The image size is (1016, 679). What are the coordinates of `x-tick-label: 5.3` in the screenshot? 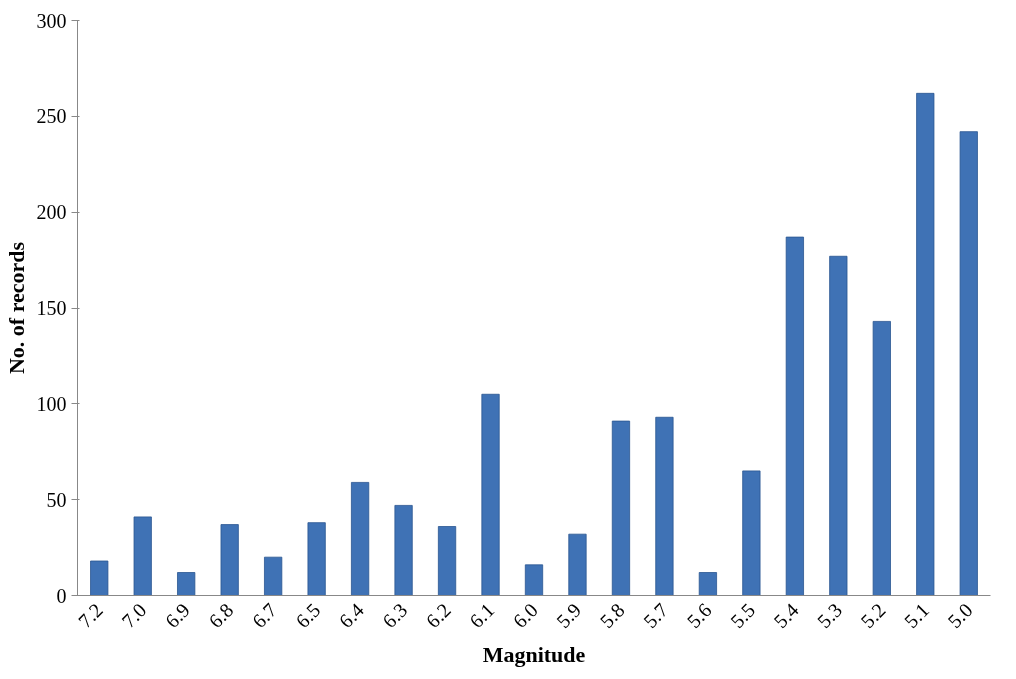 It's located at (829, 615).